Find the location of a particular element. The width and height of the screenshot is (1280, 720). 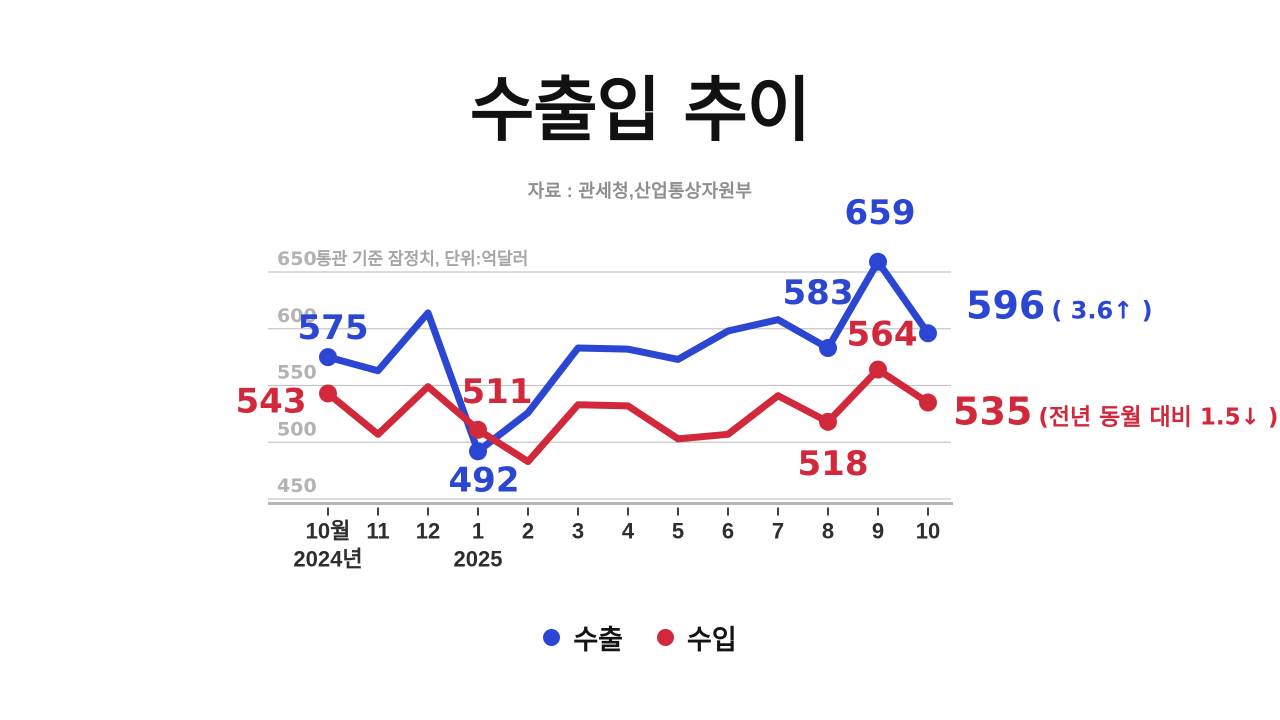

x-label-8: 8 is located at coordinates (828, 531).